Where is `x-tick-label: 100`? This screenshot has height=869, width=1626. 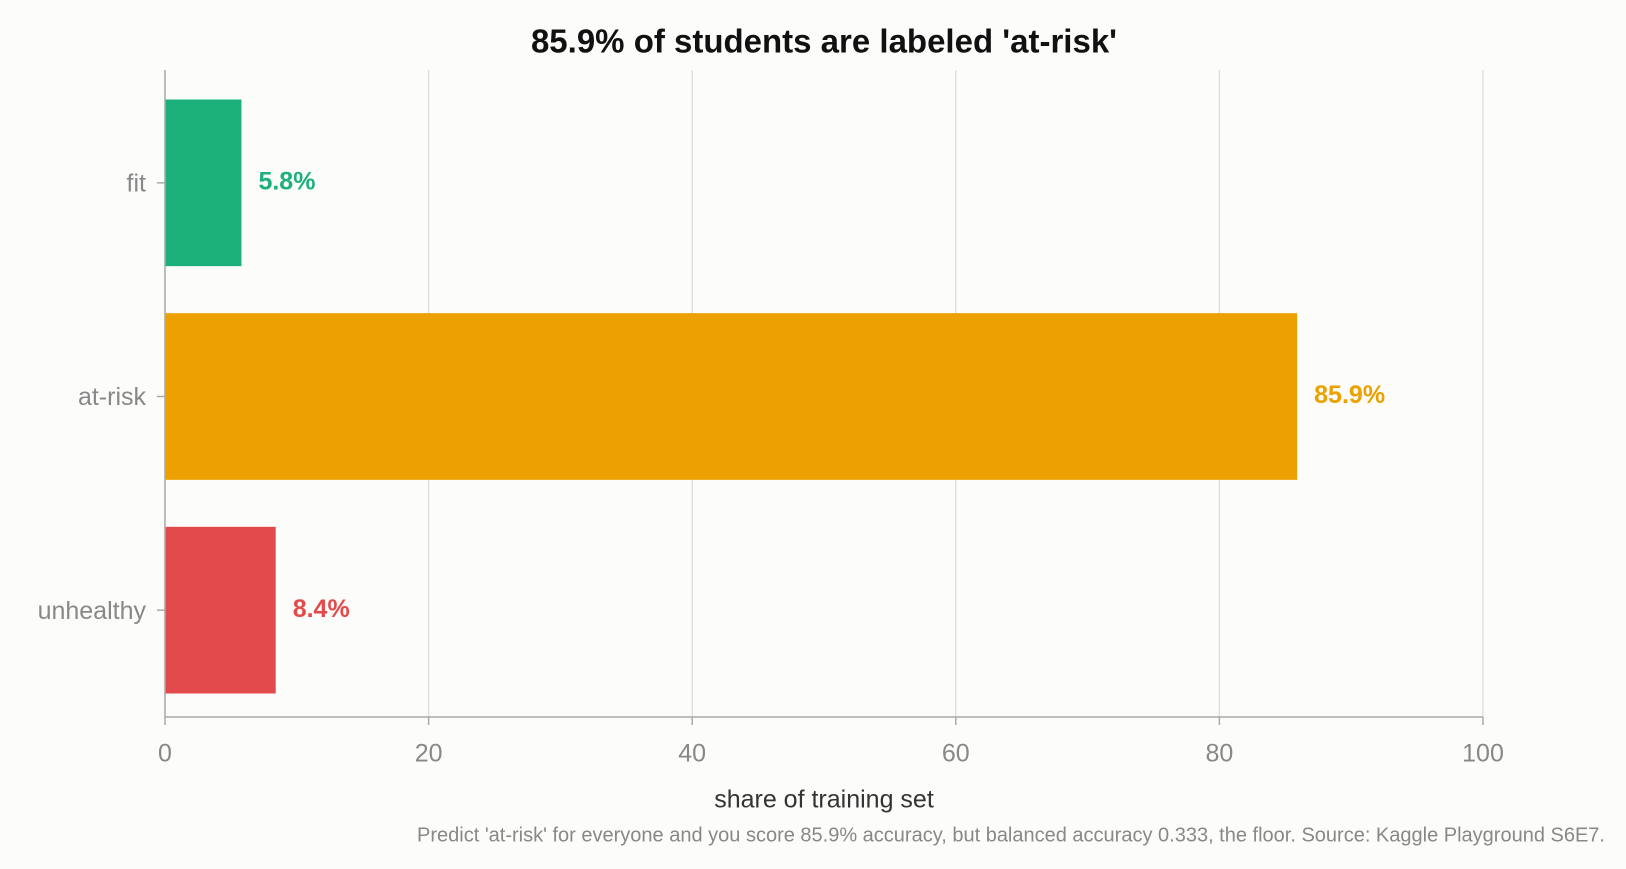 x-tick-label: 100 is located at coordinates (1483, 754).